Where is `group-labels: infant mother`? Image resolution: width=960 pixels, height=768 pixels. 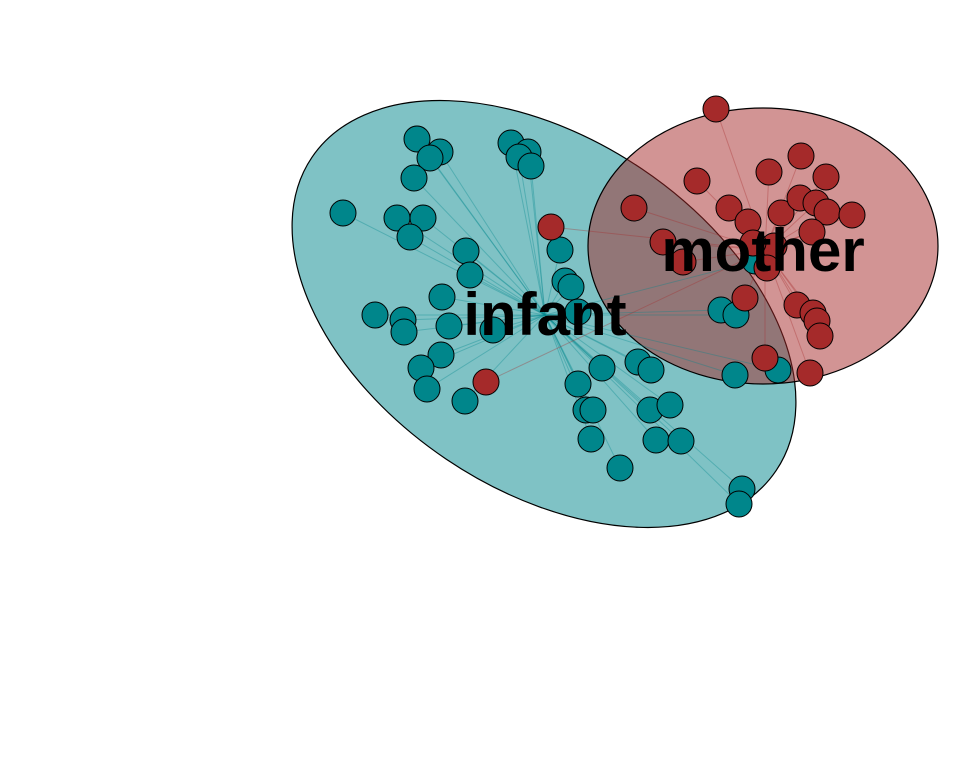
group-labels: infant mother is located at coordinates (663, 282).